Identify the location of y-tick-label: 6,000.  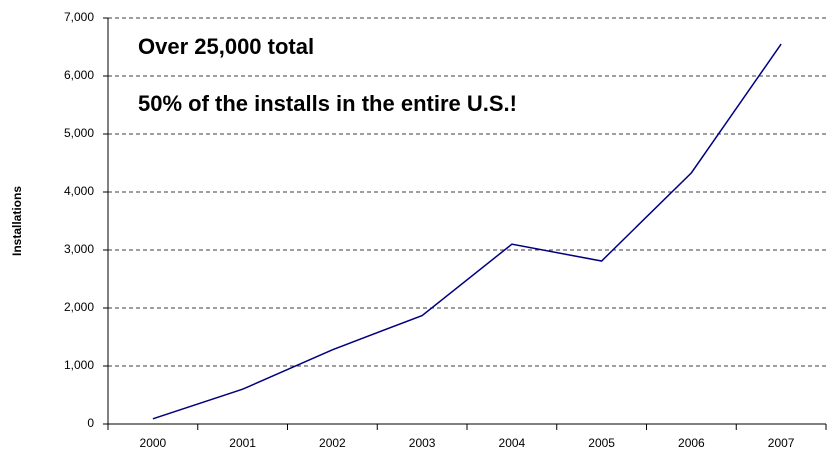
(79, 75).